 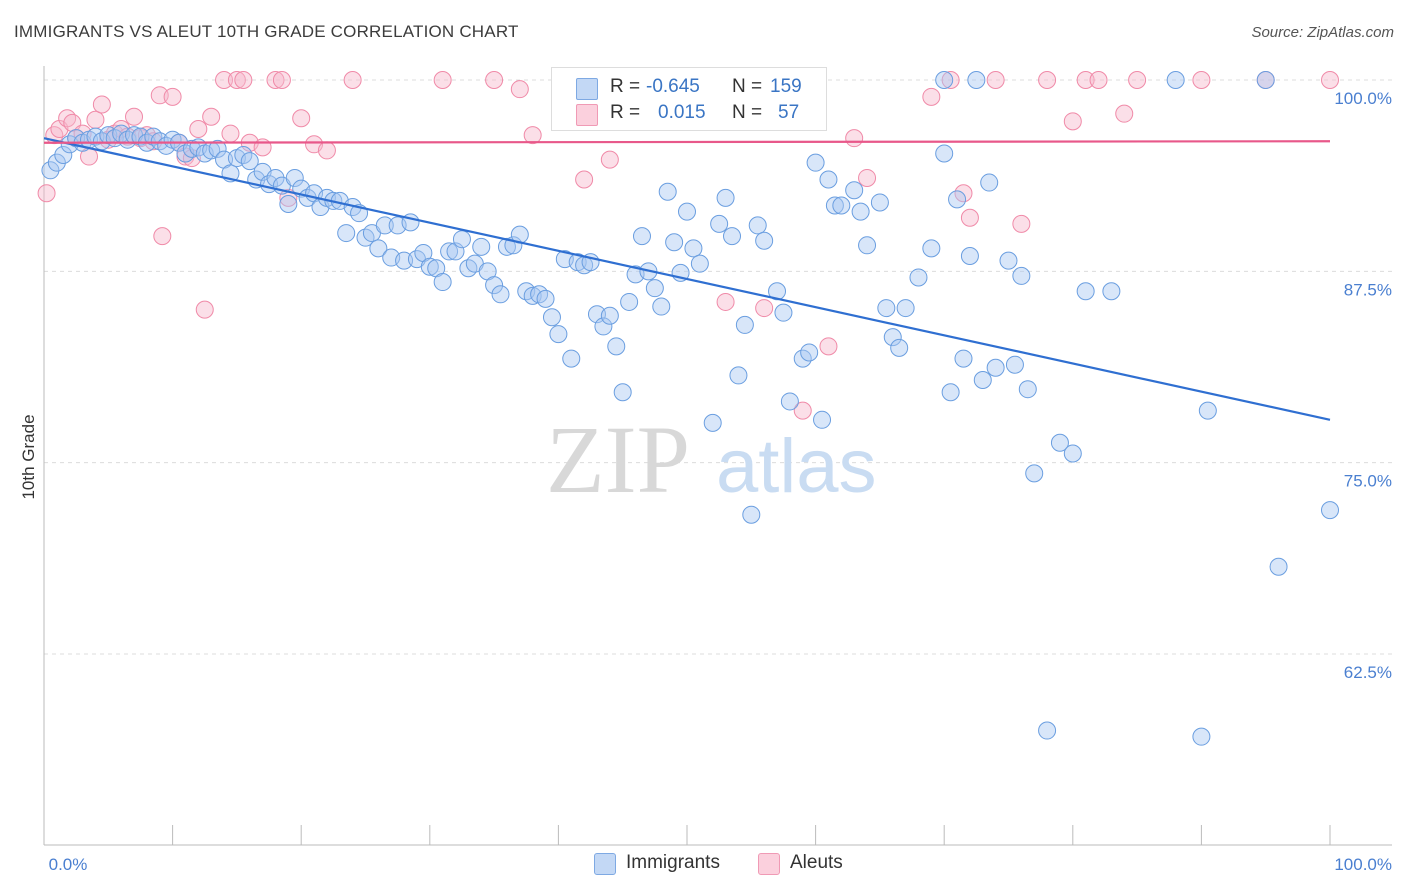 What do you see at coordinates (786, 86) in the screenshot?
I see `legend-n-value: 159` at bounding box center [786, 86].